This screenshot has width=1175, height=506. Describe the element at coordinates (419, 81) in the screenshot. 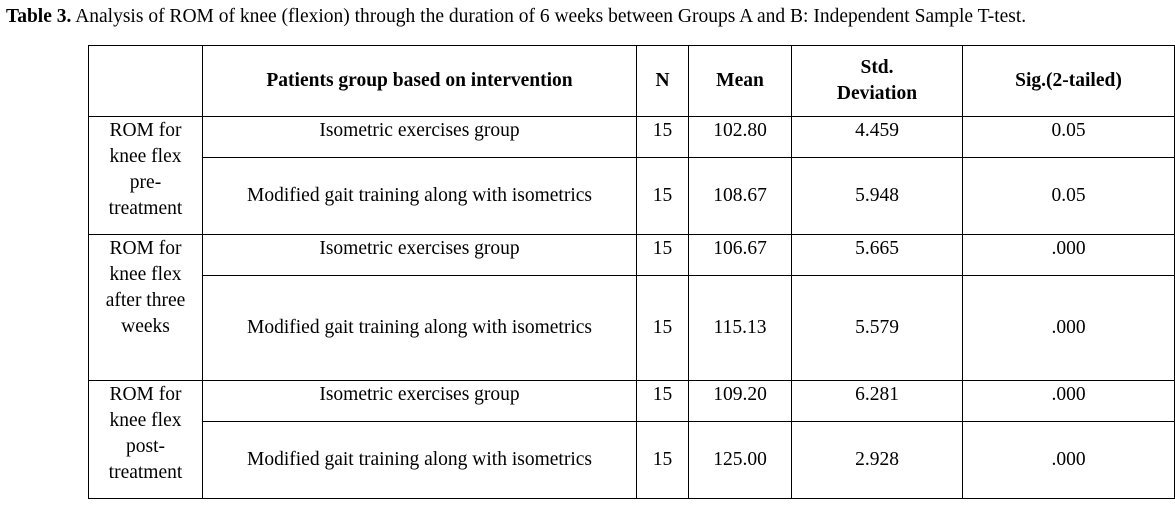

I see `header-group: Patients group based on intervention` at that location.